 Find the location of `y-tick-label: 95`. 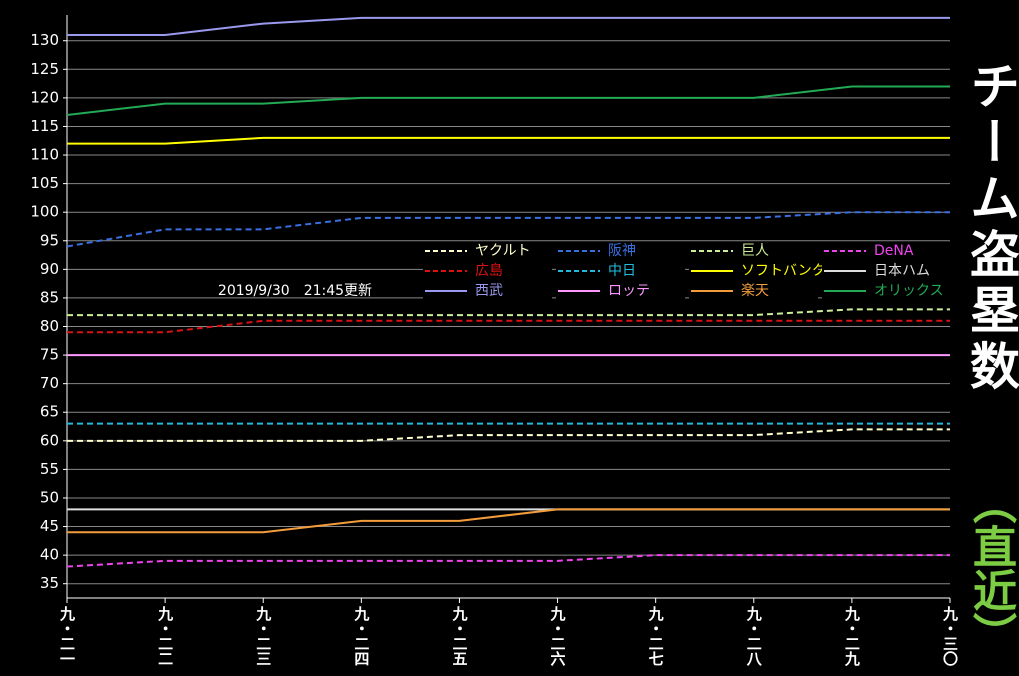

y-tick-label: 95 is located at coordinates (49, 240).